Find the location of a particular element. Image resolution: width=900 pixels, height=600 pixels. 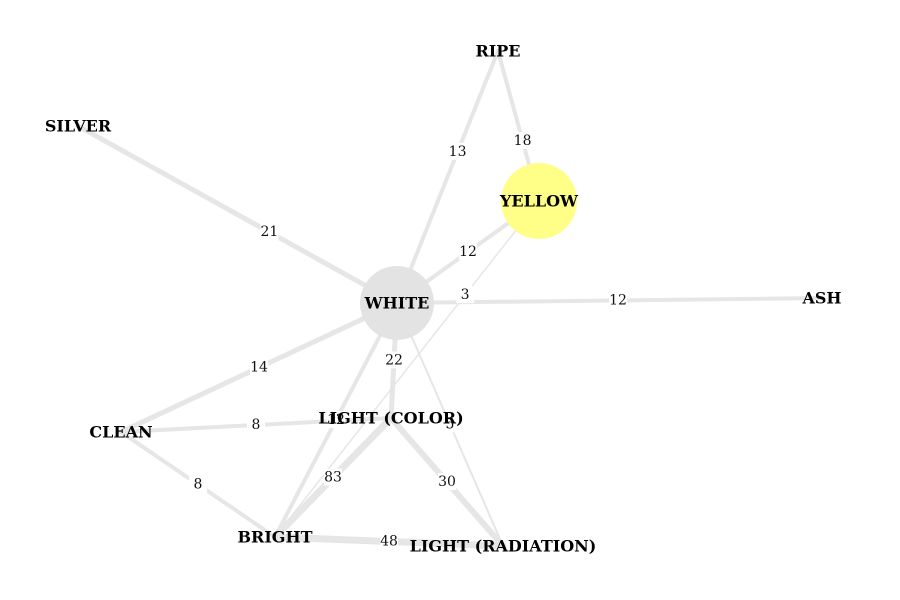

edge-weight-silver-white: 21 is located at coordinates (269, 232).